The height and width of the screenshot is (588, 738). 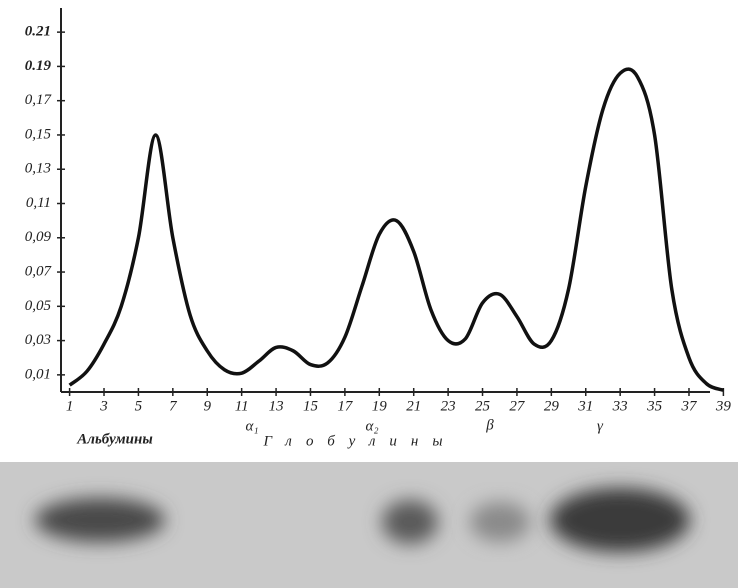 What do you see at coordinates (38, 203) in the screenshot?
I see `y-tick-label: 0,11` at bounding box center [38, 203].